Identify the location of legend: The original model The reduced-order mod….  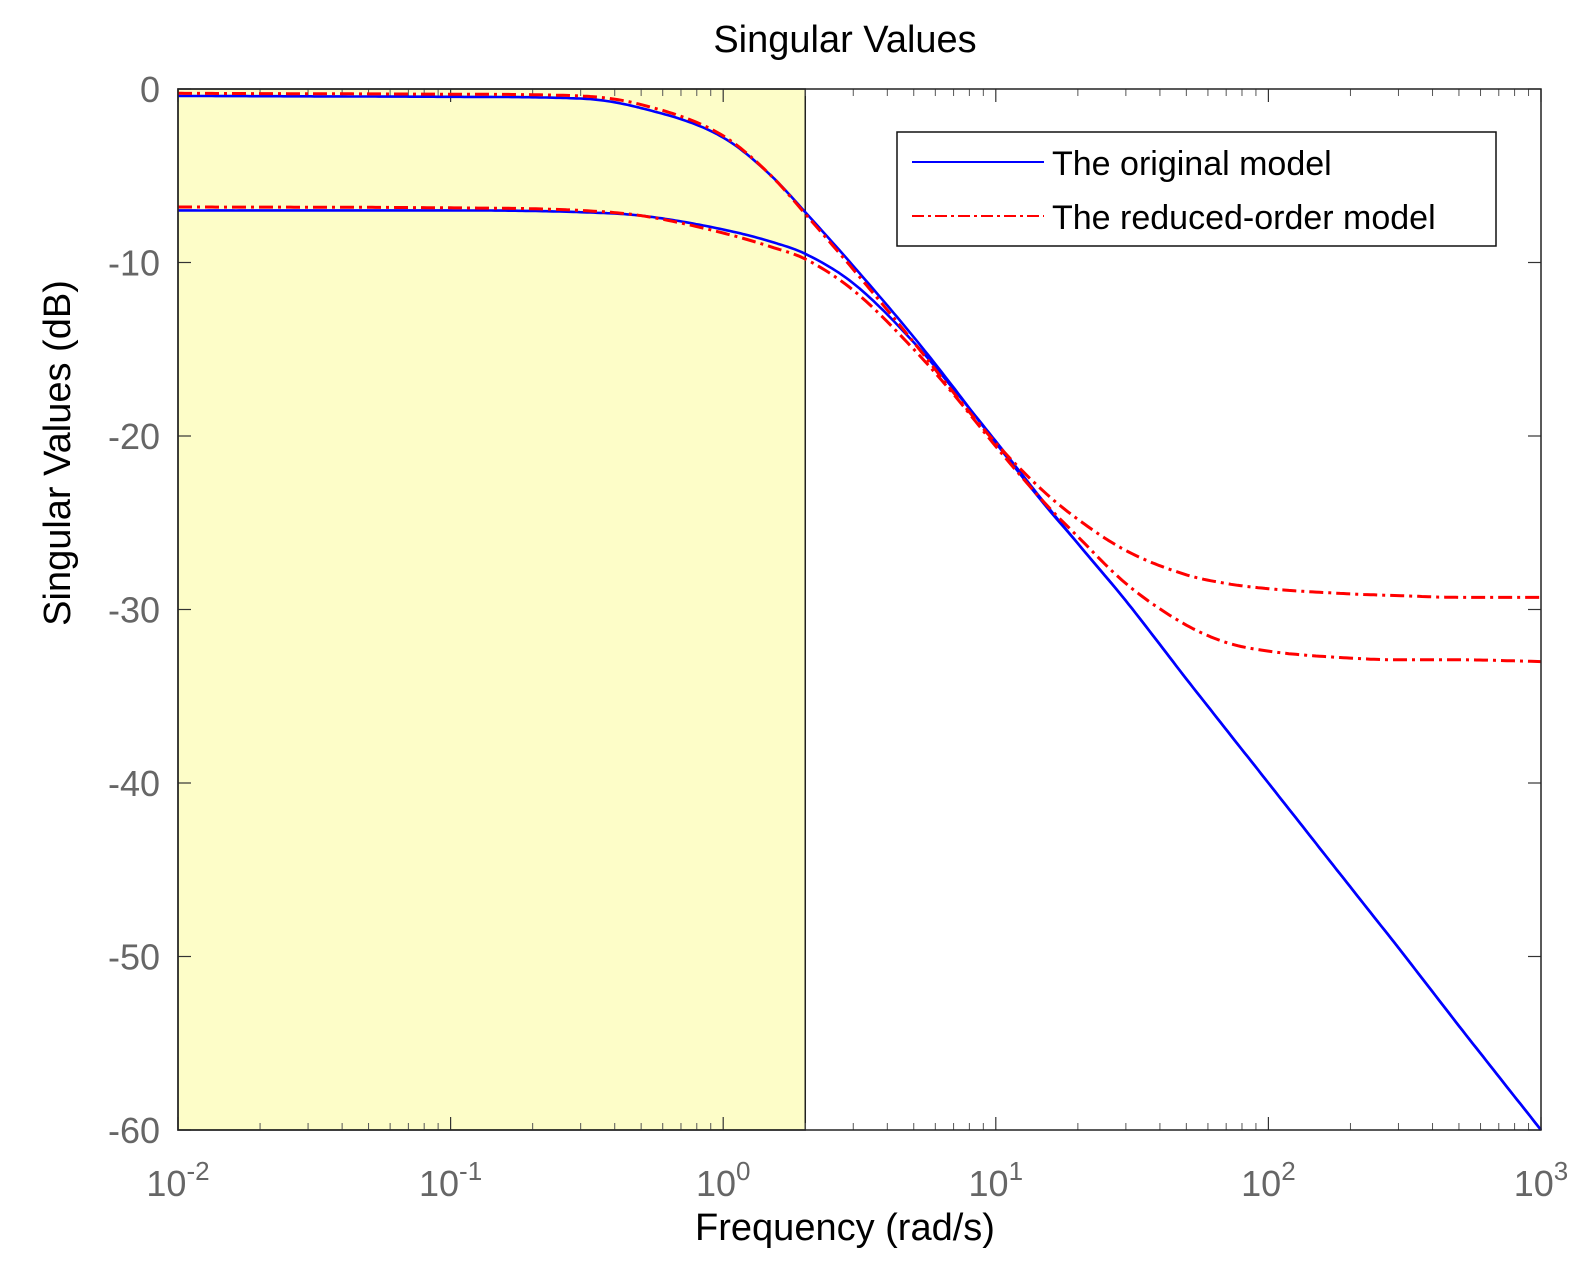
(1196, 189).